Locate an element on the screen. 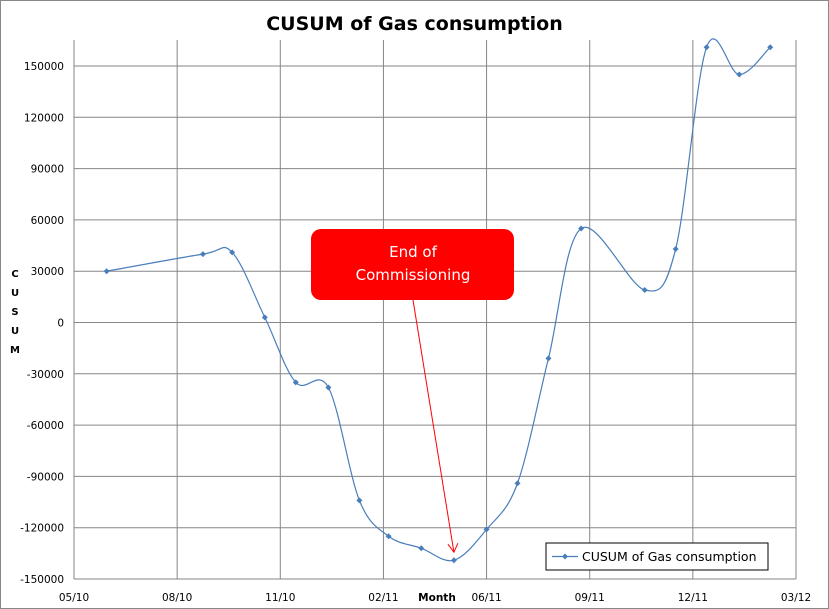  y-tick-label: 30000 is located at coordinates (47, 272).